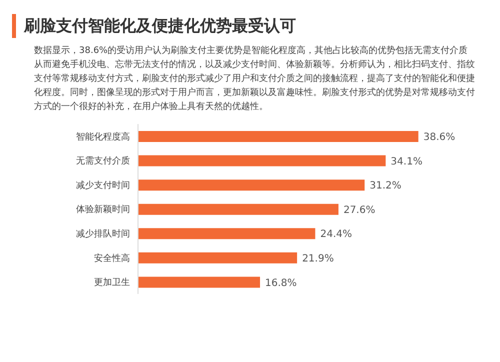 Image resolution: width=500 pixels, height=362 pixels. I want to click on data-label: 38.6%, so click(439, 138).